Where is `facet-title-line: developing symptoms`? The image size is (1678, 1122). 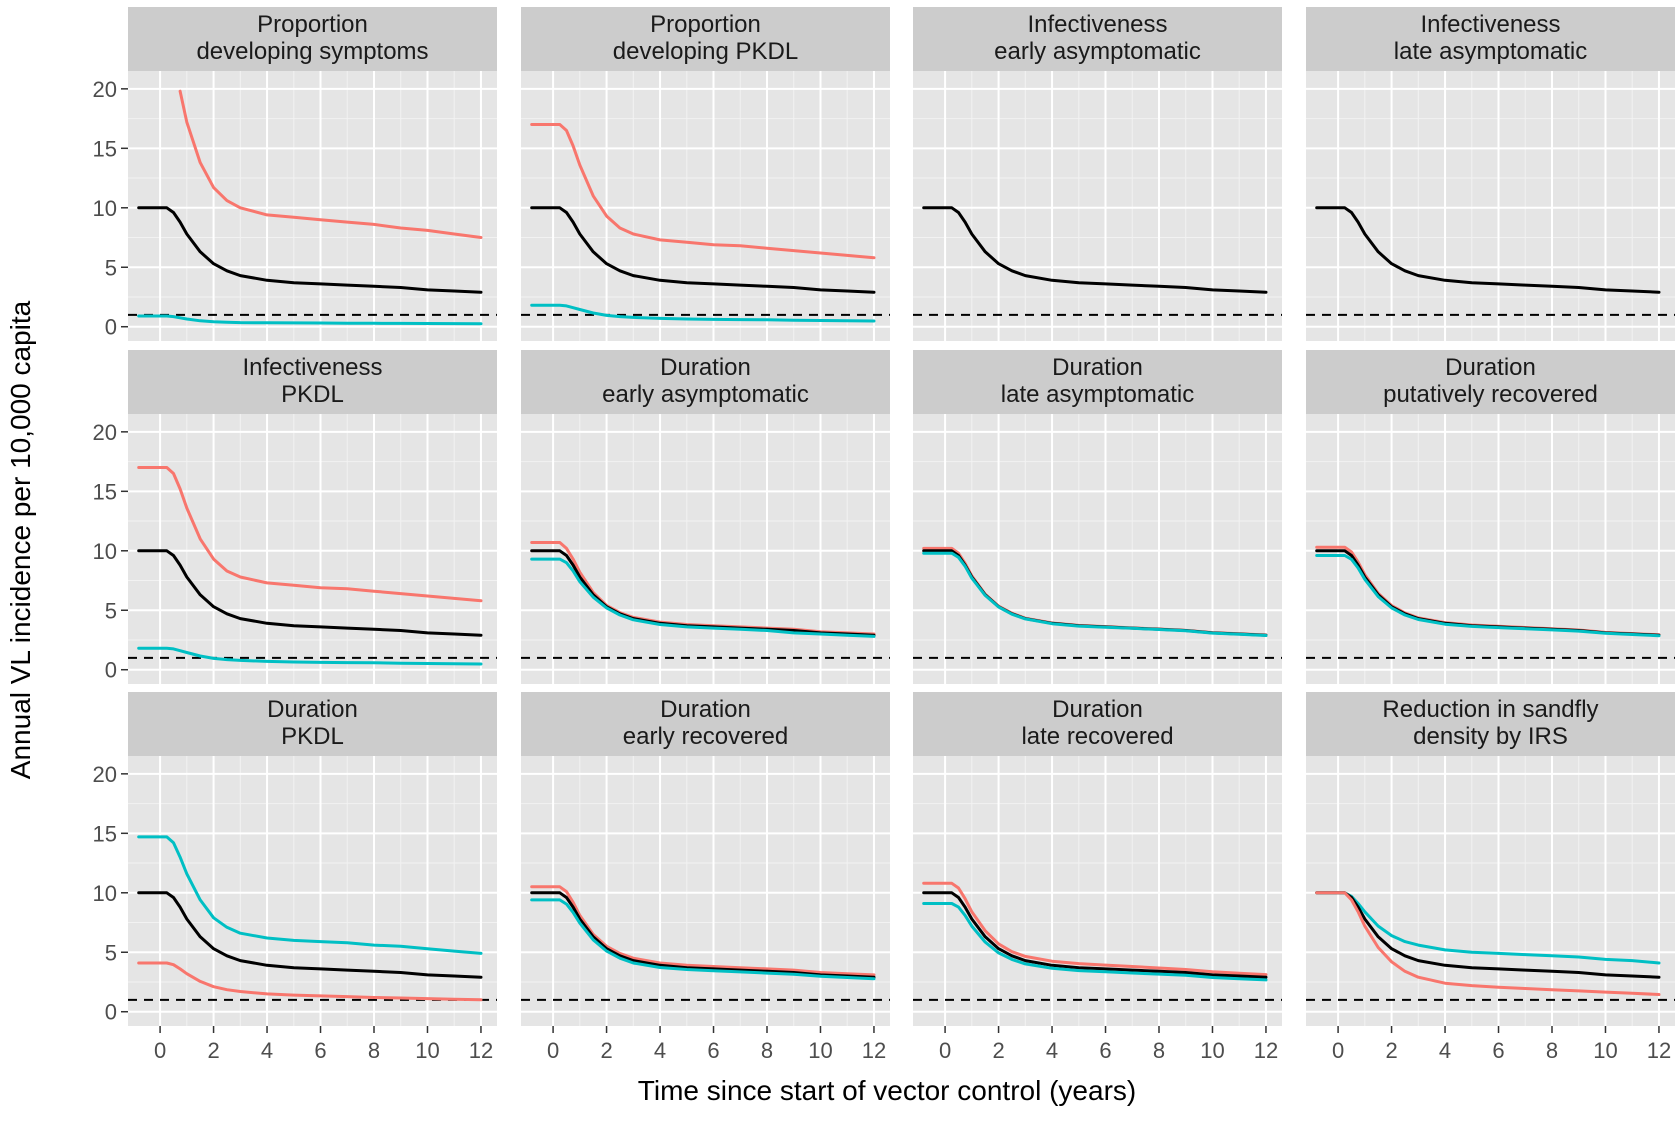
facet-title-line: developing symptoms is located at coordinates (312, 51).